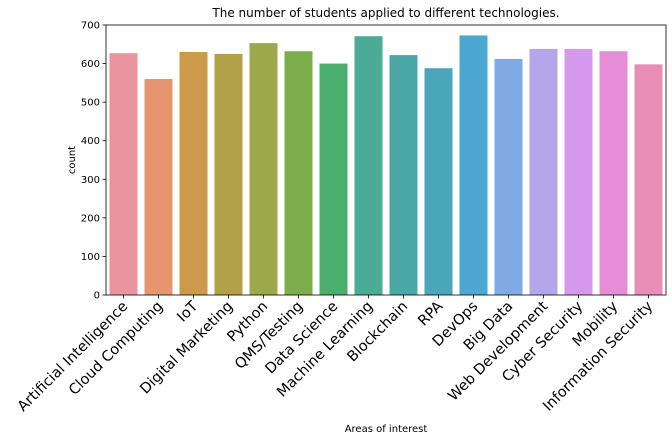 The width and height of the screenshot is (672, 441). What do you see at coordinates (90, 141) in the screenshot?
I see `y-tick-label: 400` at bounding box center [90, 141].